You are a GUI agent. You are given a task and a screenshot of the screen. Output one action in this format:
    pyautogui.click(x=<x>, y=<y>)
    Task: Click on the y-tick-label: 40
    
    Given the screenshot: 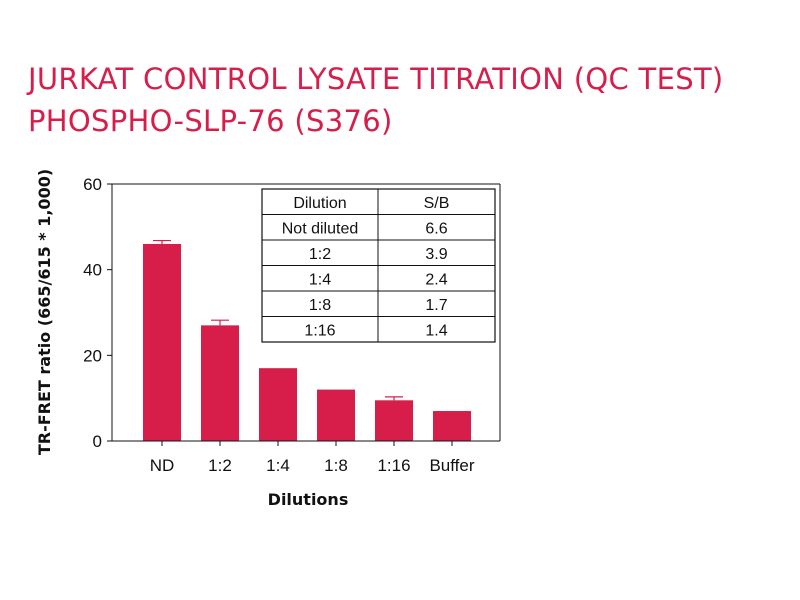 What is the action you would take?
    pyautogui.click(x=92, y=270)
    